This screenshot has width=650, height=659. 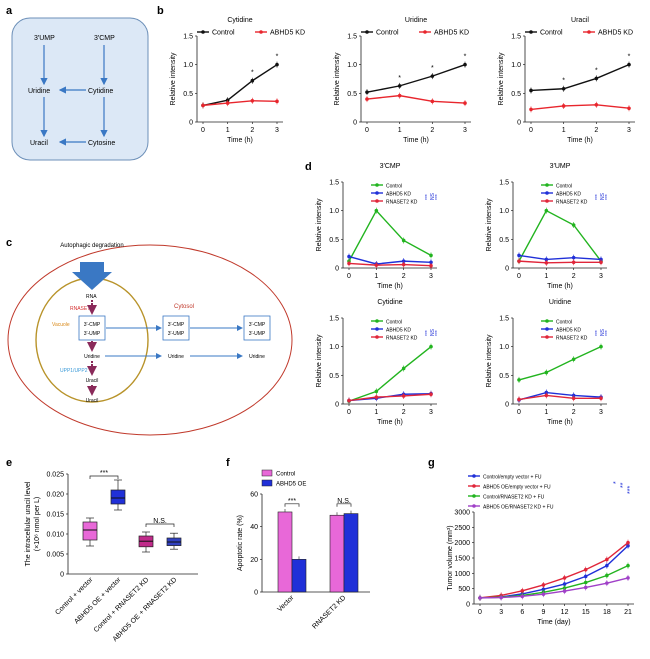 I want to click on cytosol-label: Cytosol, so click(x=184, y=307).